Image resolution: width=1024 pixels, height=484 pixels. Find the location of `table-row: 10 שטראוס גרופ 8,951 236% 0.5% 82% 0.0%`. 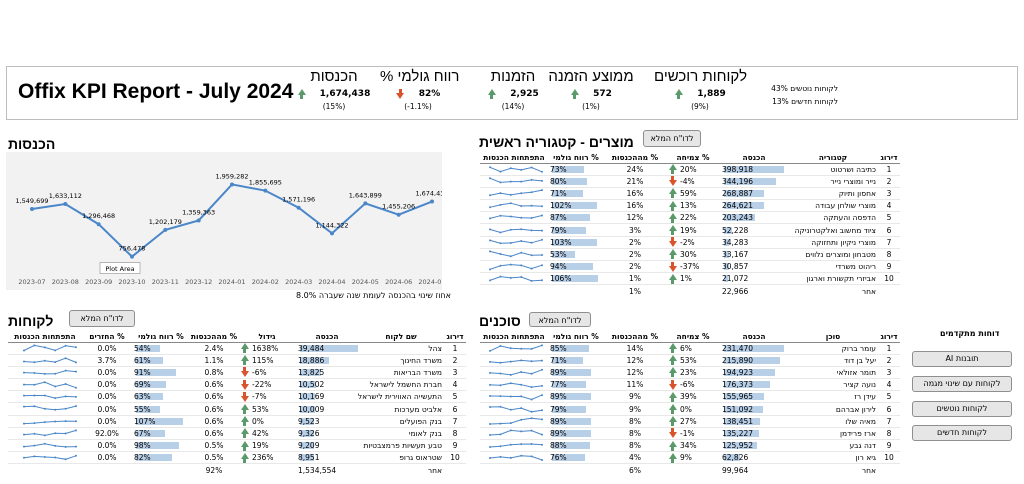

table-row: 10 שטראוס גרופ 8,951 236% 0.5% 82% 0.0% is located at coordinates (237, 458).